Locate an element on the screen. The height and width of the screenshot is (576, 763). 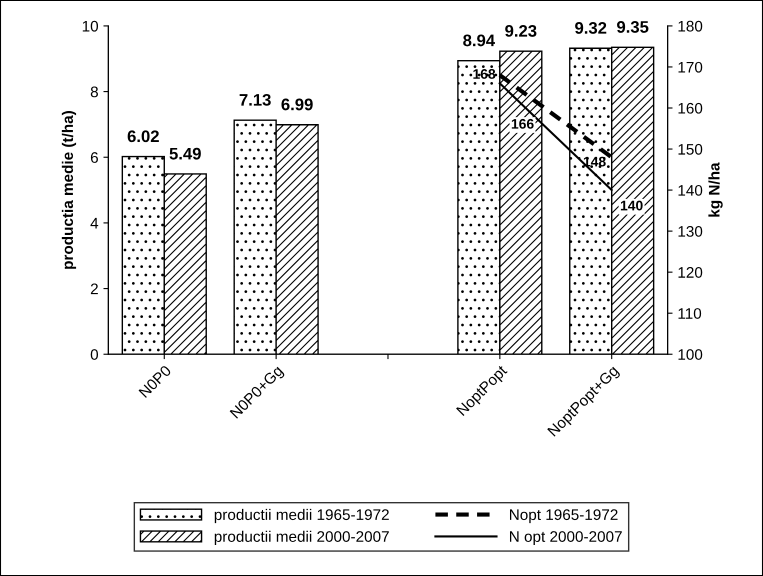
data-label: 140 is located at coordinates (631, 205).